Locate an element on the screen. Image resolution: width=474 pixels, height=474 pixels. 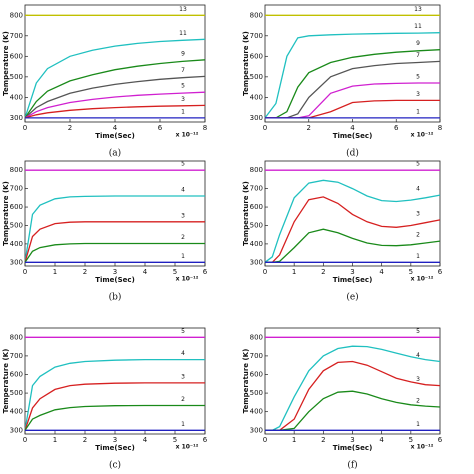
plot-frame is located at coordinates (115, 63).